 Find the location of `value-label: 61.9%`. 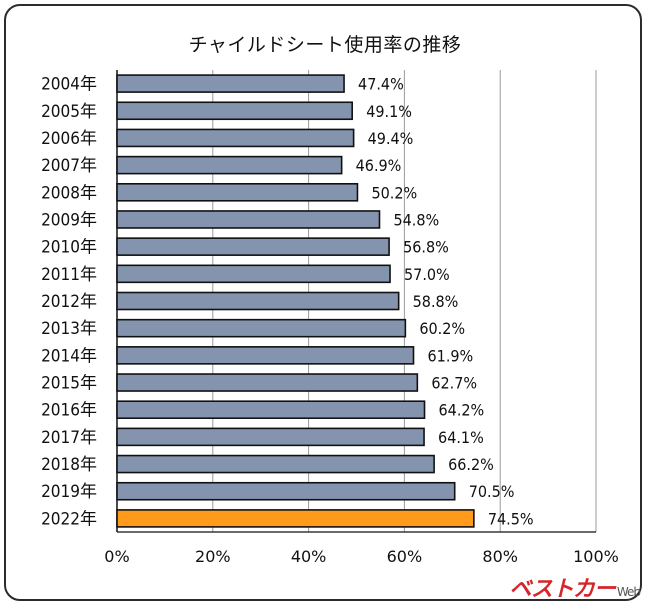

value-label: 61.9% is located at coordinates (451, 355).